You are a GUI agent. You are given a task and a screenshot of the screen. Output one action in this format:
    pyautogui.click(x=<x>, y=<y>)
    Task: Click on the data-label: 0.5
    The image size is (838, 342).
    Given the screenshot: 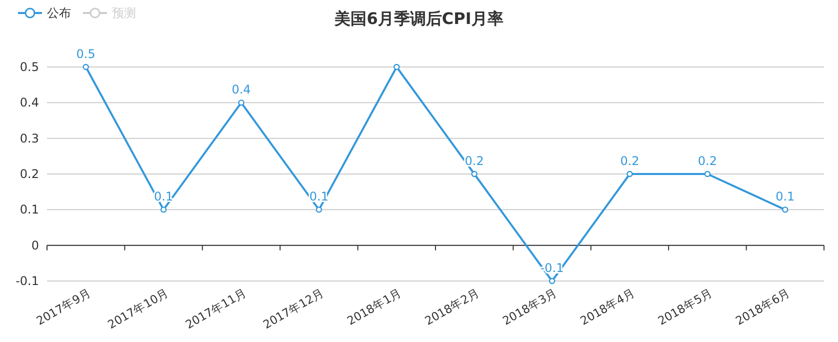 What is the action you would take?
    pyautogui.click(x=86, y=54)
    